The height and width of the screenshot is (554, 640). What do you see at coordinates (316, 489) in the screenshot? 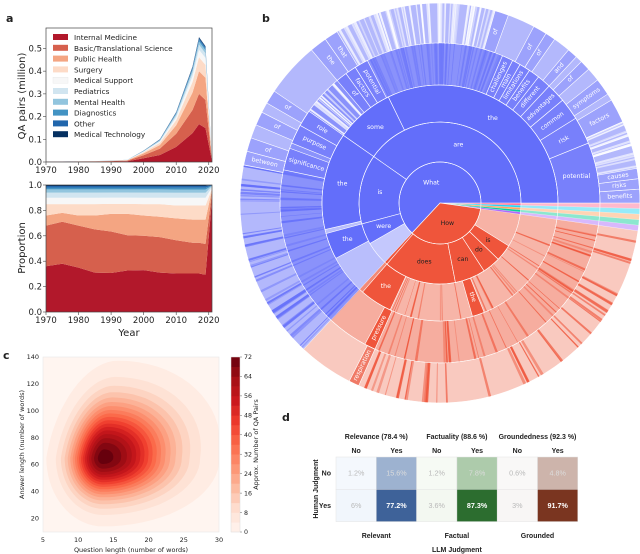
I see `row-axis-label: Human Judgment` at bounding box center [316, 489].